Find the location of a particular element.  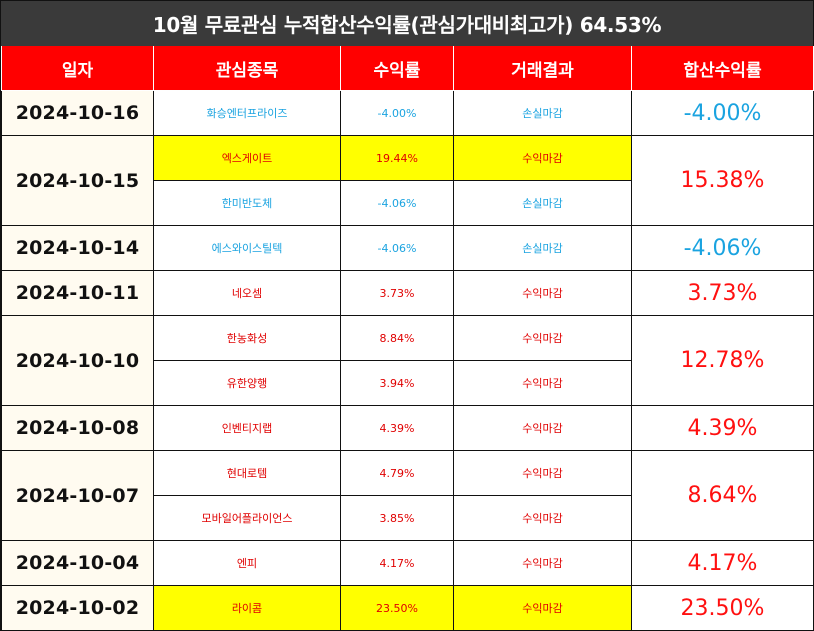

table-row: 2024-10-14 에스와이스틸텍 -4.06% 손실마감 -4.06% is located at coordinates (407, 248).